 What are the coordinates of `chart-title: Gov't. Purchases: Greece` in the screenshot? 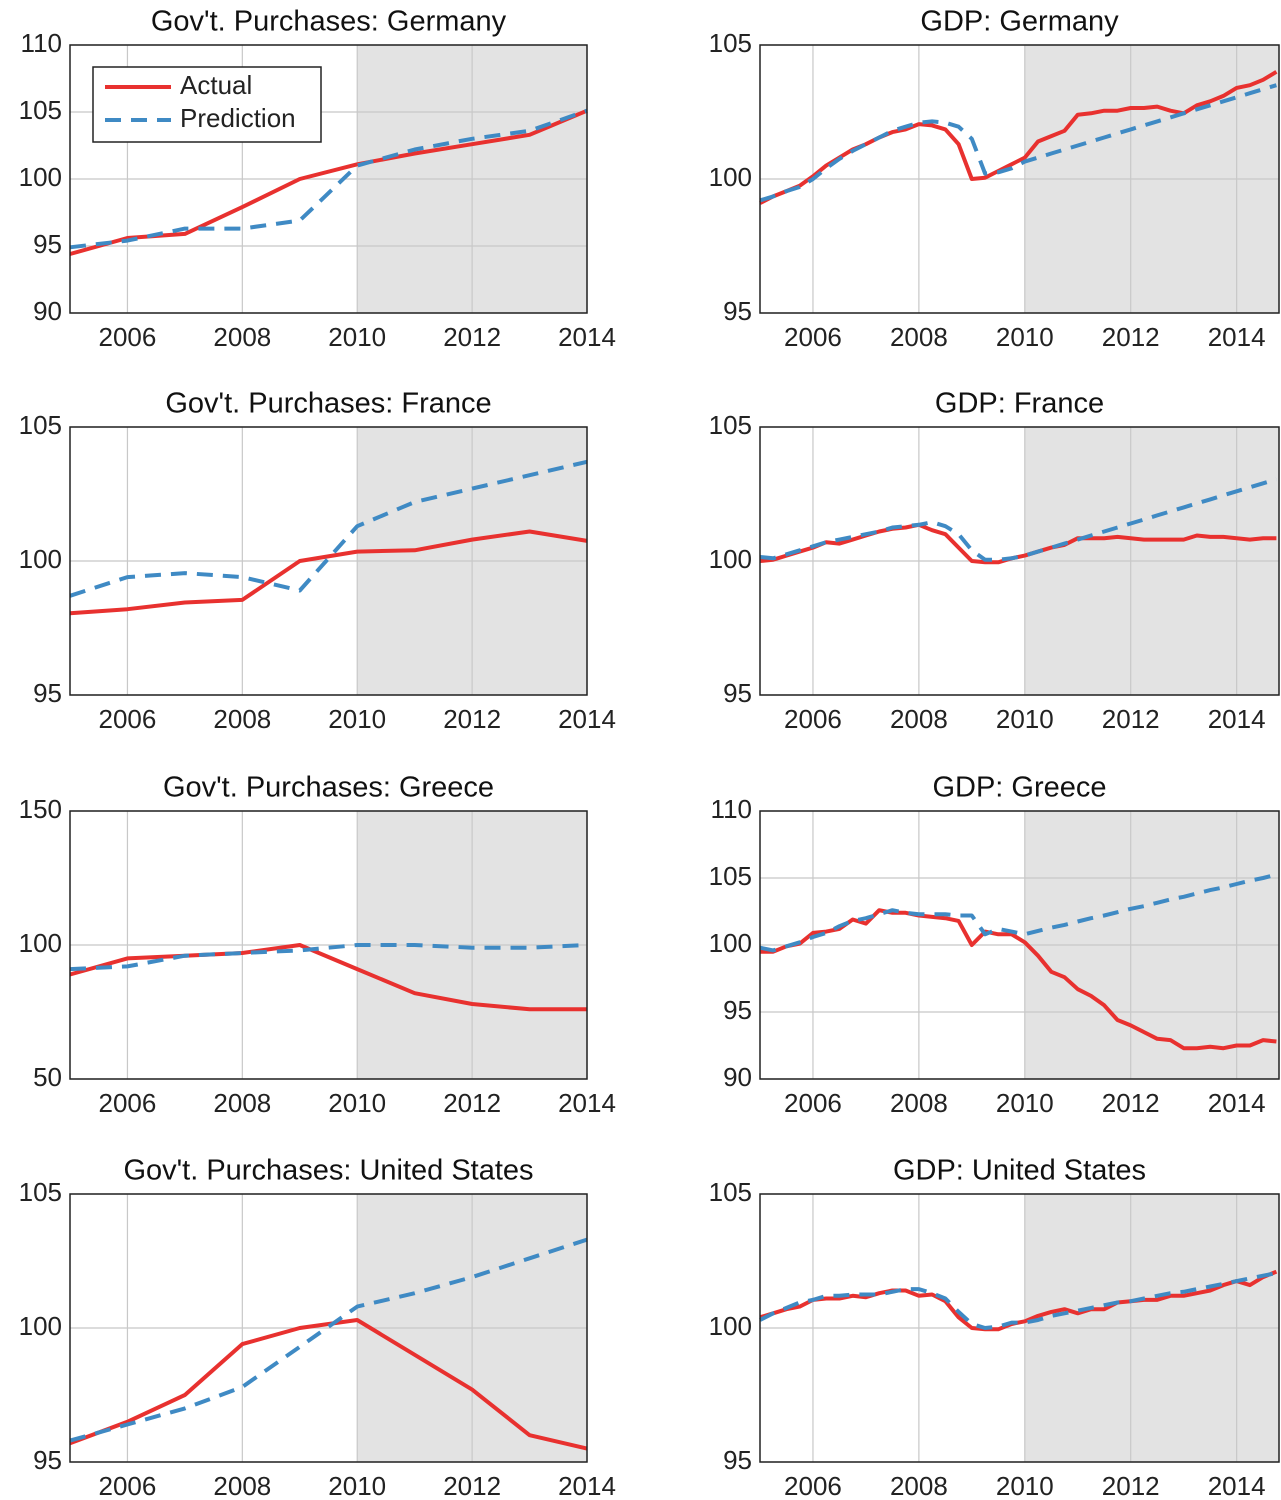 It's located at (328, 788).